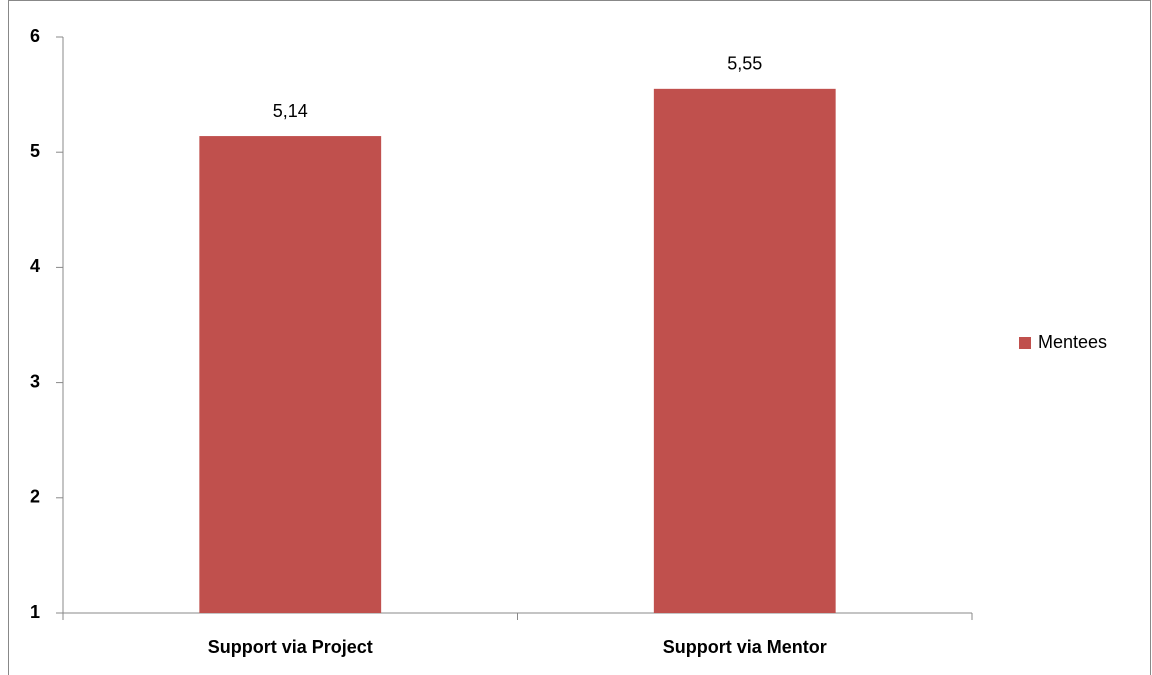 The image size is (1152, 675). Describe the element at coordinates (35, 497) in the screenshot. I see `y-tick-label: 2` at that location.